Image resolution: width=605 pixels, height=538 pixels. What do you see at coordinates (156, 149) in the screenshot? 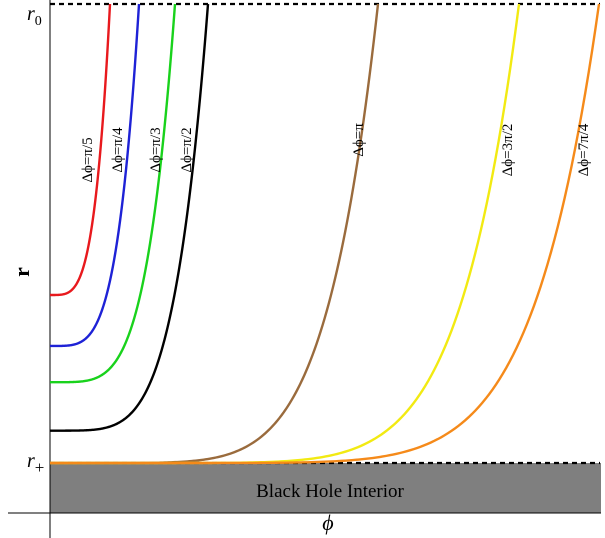
I see `curve-label-3: Δϕ=π/3` at bounding box center [156, 149].